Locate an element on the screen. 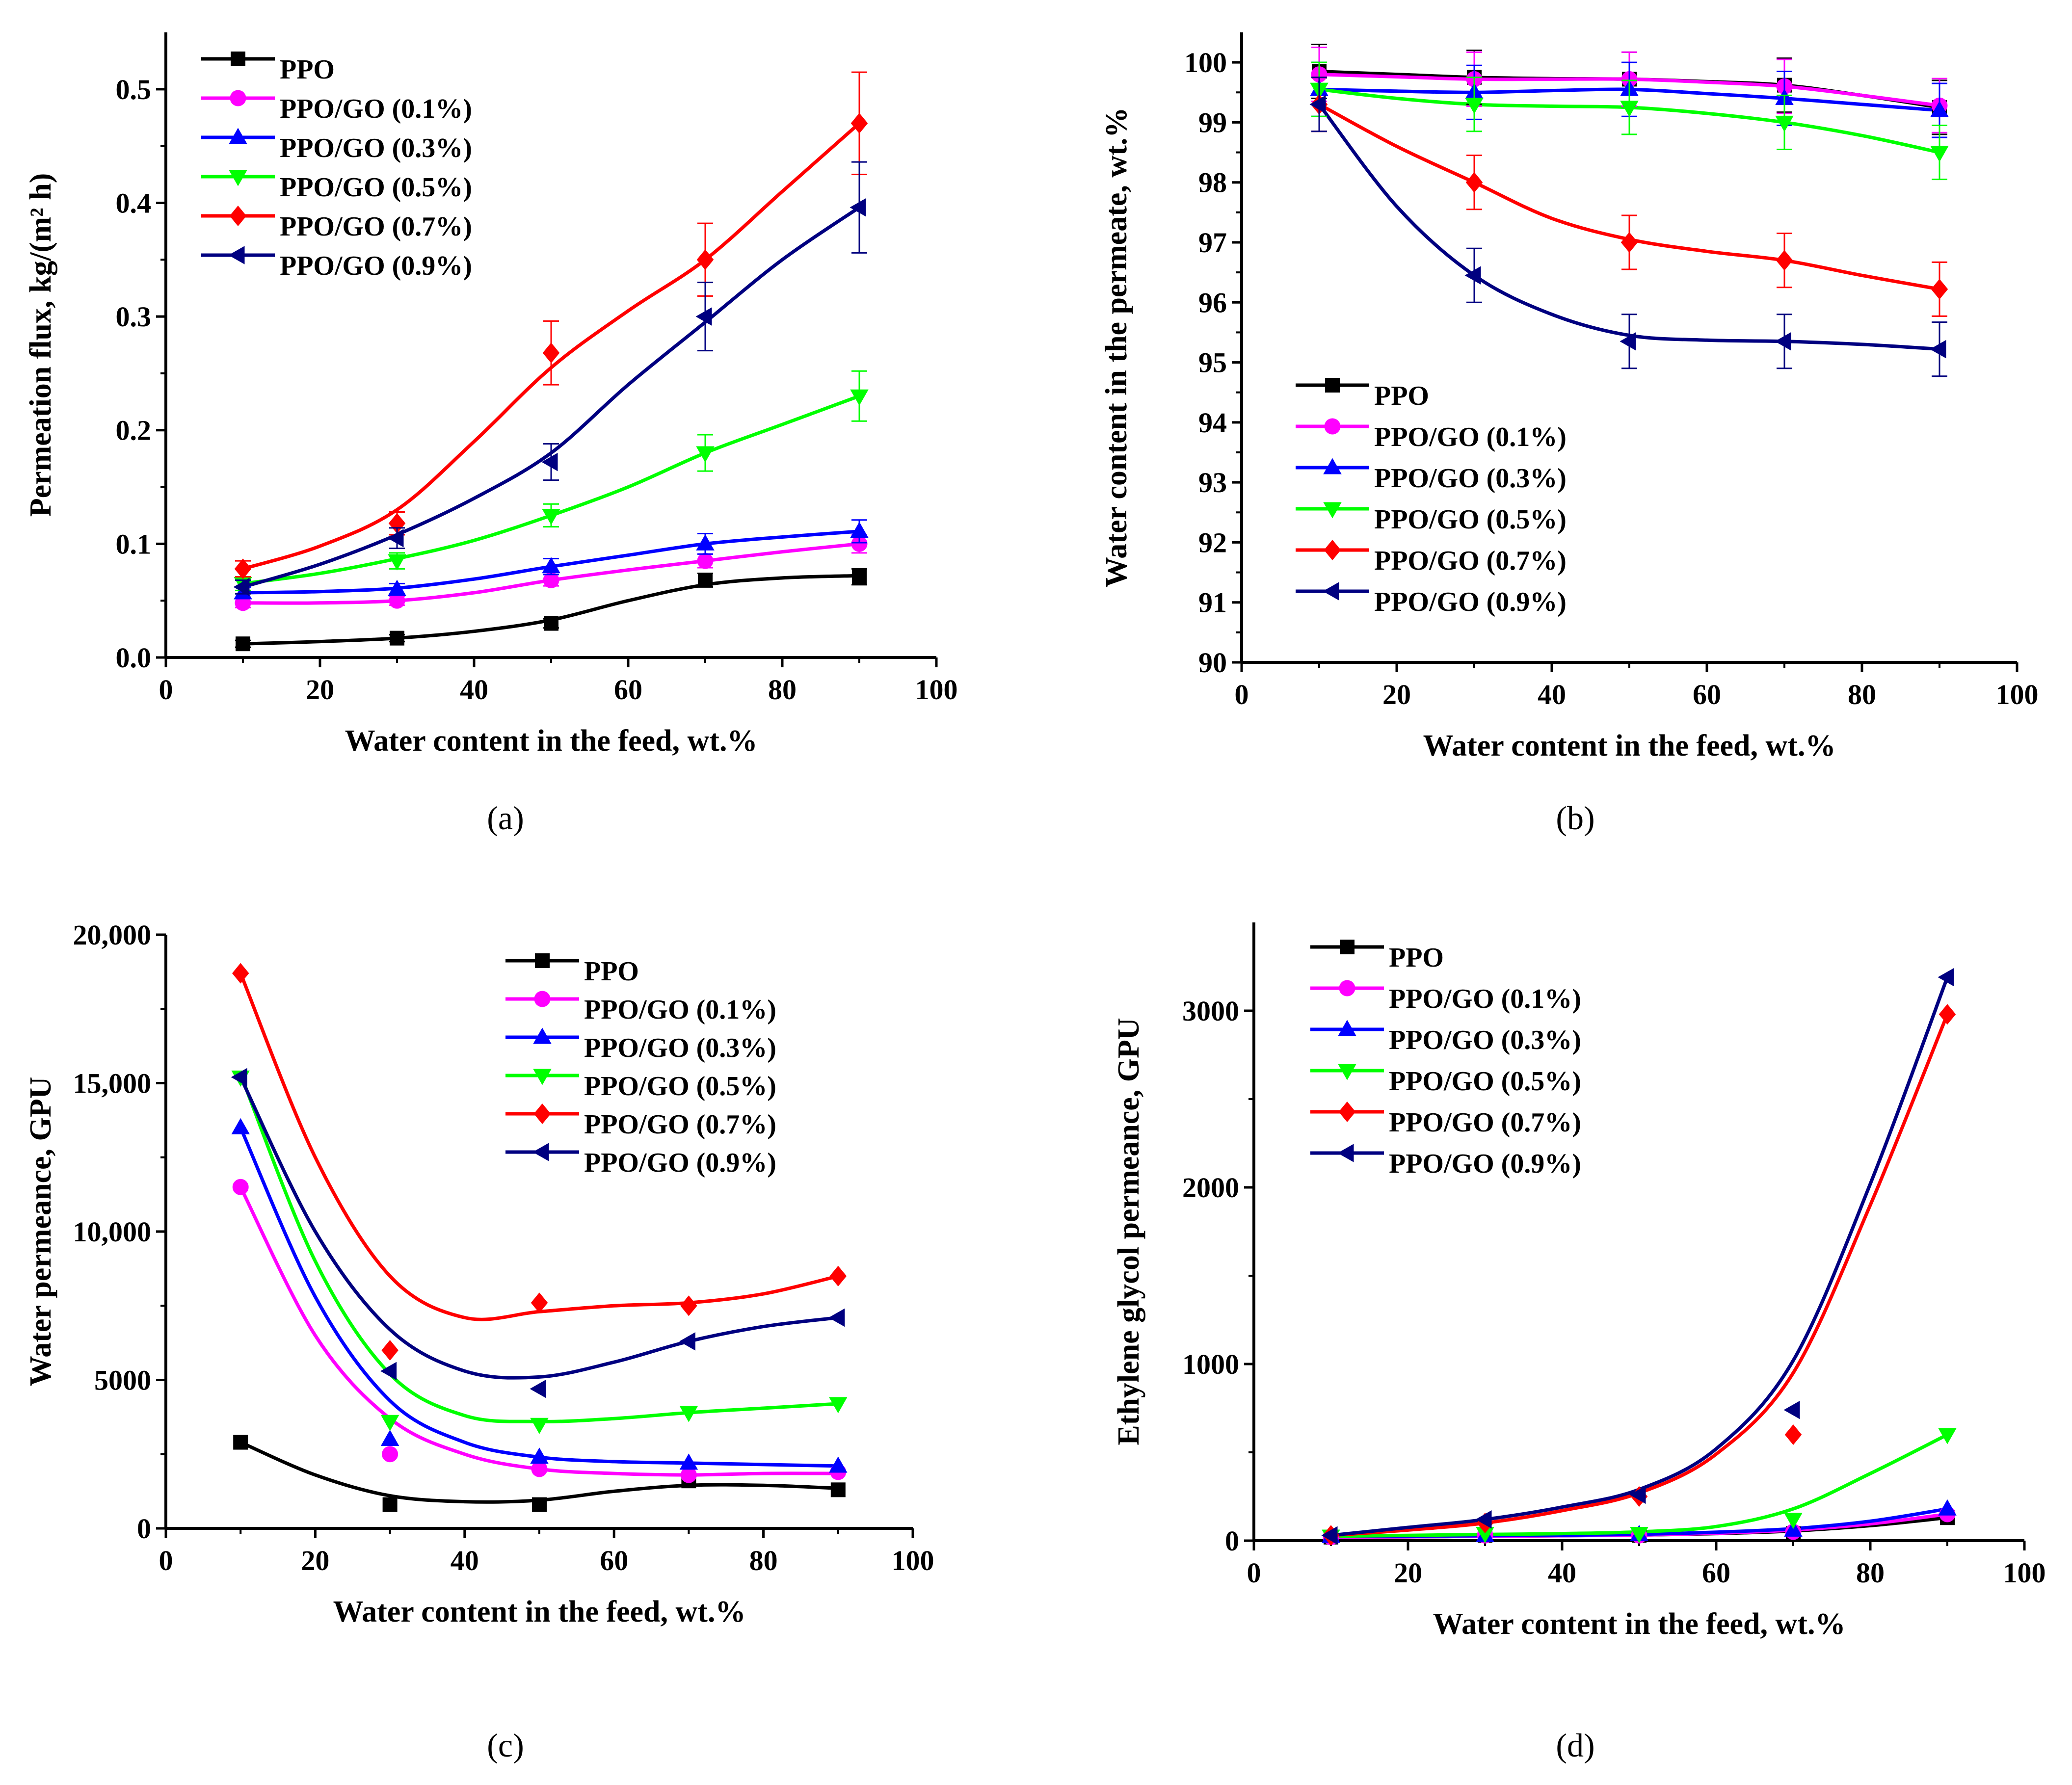 Image resolution: width=2072 pixels, height=1785 pixels. y-tick-label: 0.0 is located at coordinates (134, 658).